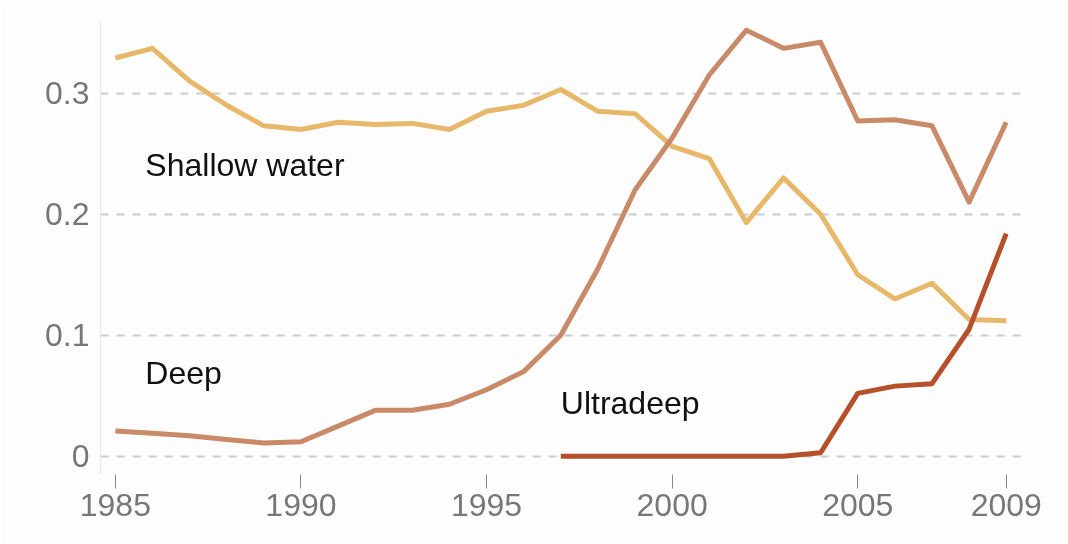 Image resolution: width=1068 pixels, height=544 pixels. I want to click on y-tick-label: 0.1, so click(67, 335).